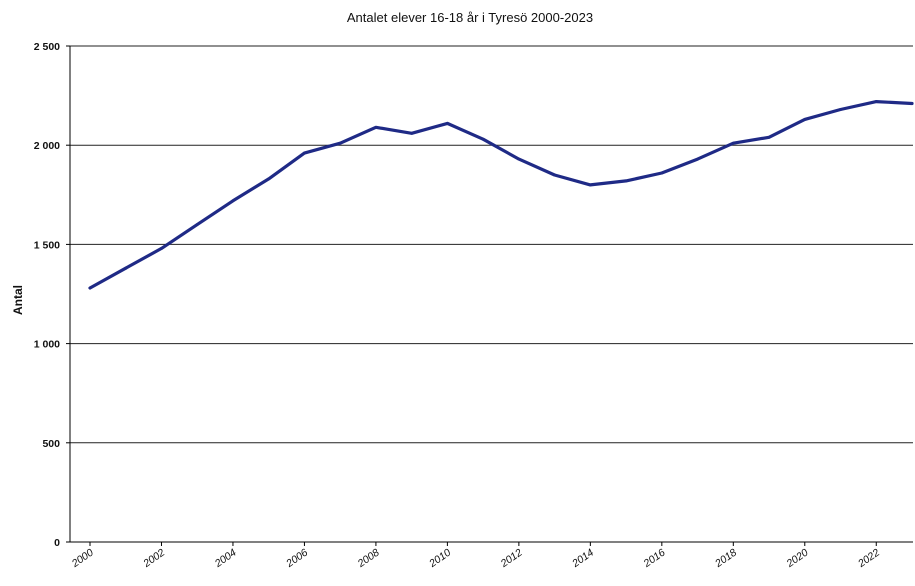 The height and width of the screenshot is (586, 915). What do you see at coordinates (51, 444) in the screenshot?
I see `y-tick-label: 500` at bounding box center [51, 444].